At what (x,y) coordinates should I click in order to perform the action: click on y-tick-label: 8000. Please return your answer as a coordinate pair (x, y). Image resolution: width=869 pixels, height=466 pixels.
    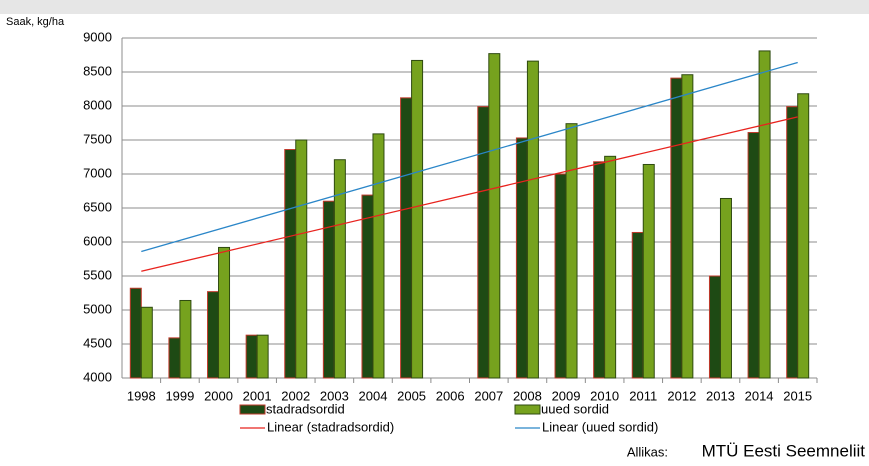
    Looking at the image, I should click on (97, 104).